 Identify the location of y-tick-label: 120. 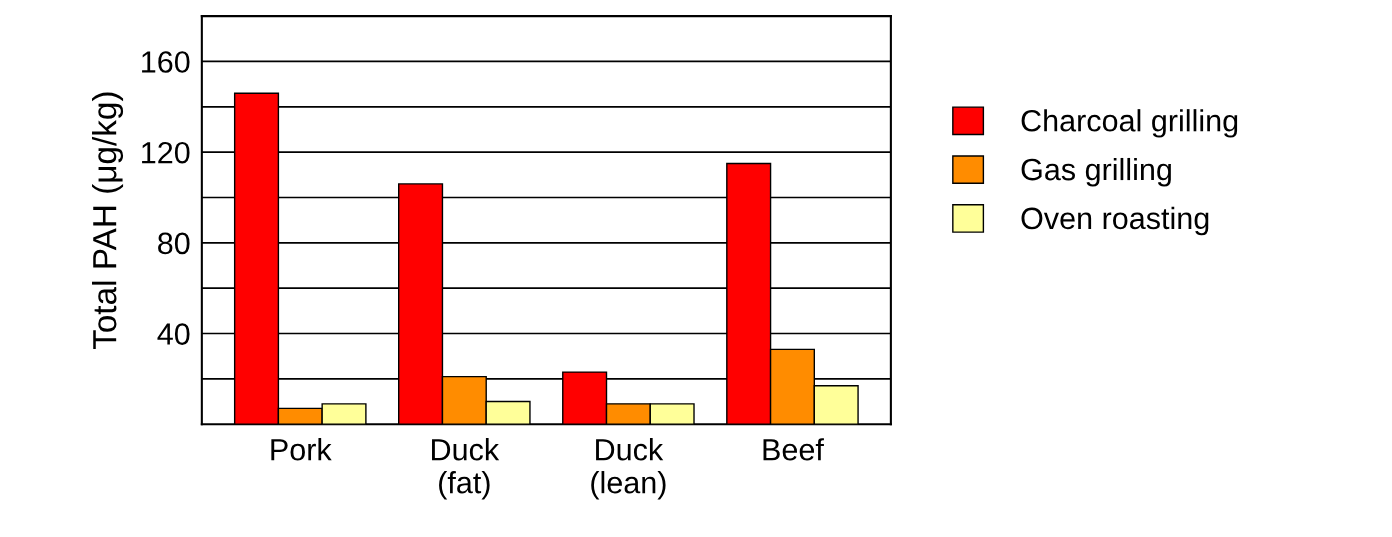
(166, 152).